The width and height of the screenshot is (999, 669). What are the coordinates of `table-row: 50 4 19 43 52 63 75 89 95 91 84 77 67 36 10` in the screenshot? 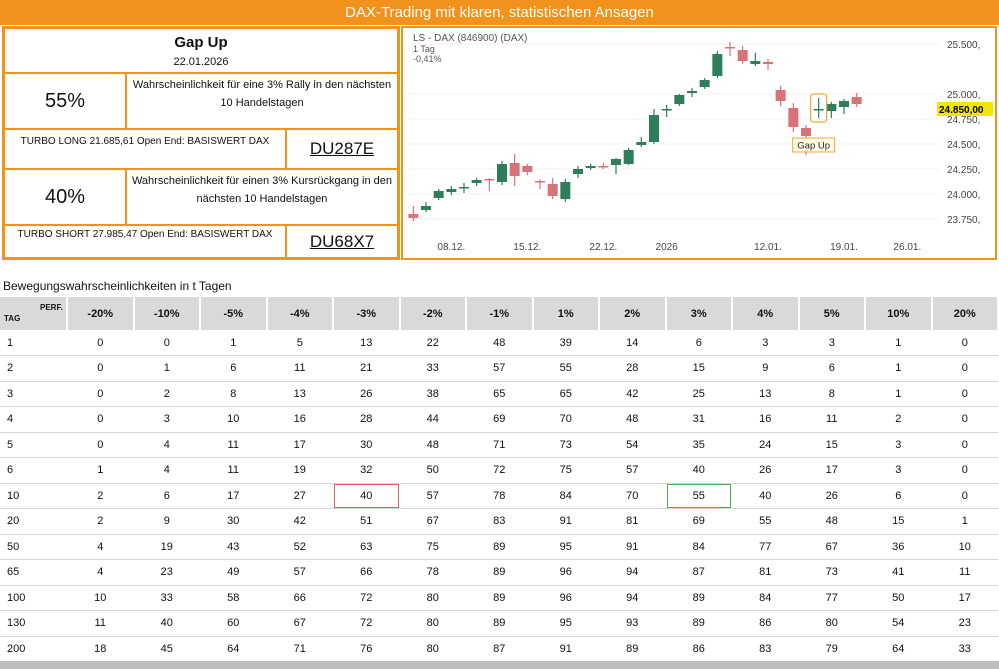 It's located at (499, 547).